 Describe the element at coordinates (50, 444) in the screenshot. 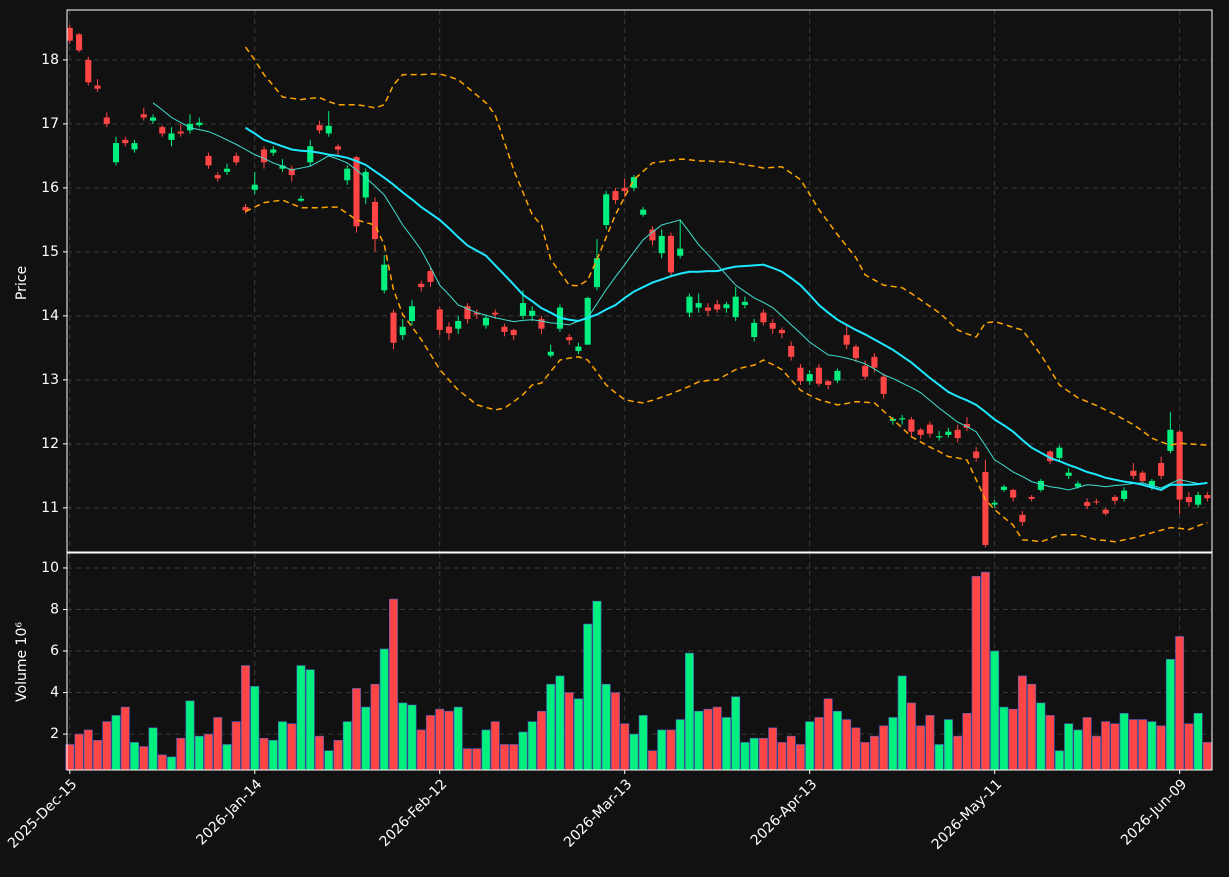

I see `y-tick-label: 12` at that location.